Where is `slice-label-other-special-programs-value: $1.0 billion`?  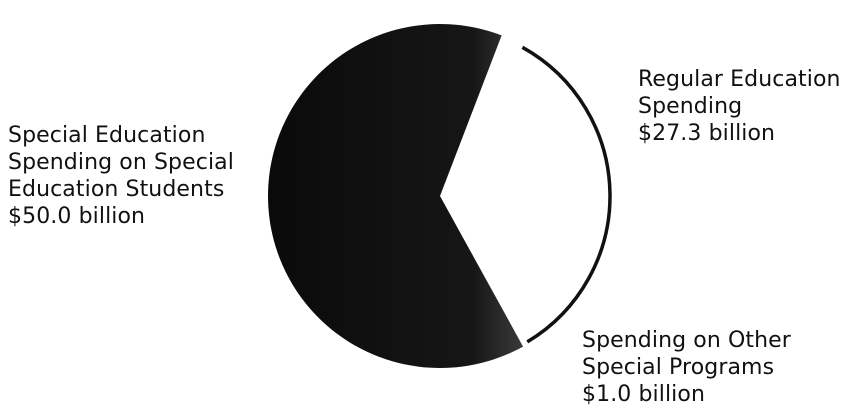 slice-label-other-special-programs-value: $1.0 billion is located at coordinates (643, 394).